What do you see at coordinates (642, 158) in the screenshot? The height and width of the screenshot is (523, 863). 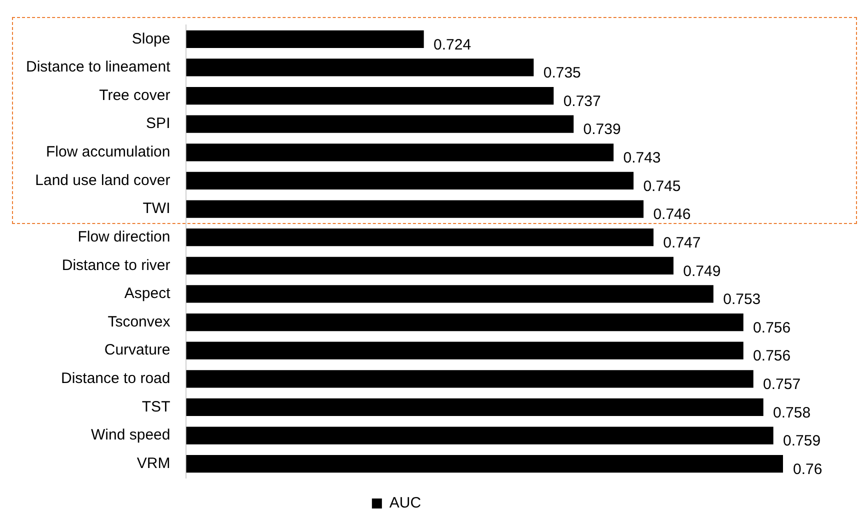 I see `data-label: 0.743` at bounding box center [642, 158].